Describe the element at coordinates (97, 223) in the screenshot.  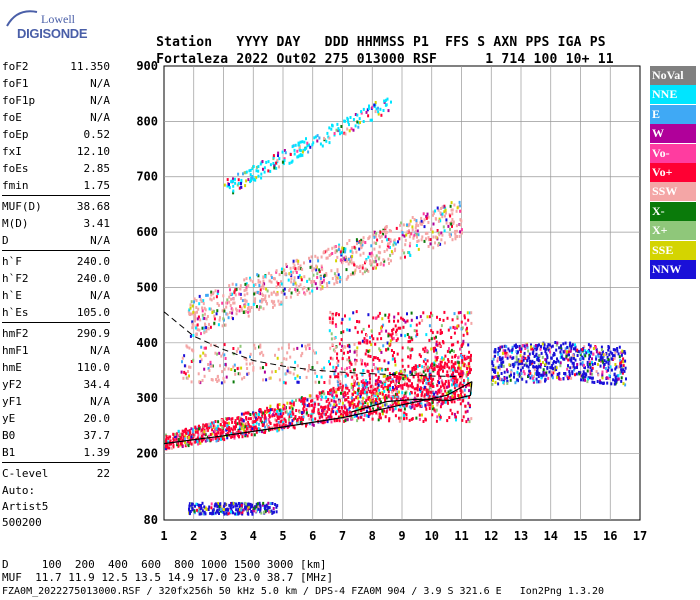
I see `param-value: 3.41` at that location.